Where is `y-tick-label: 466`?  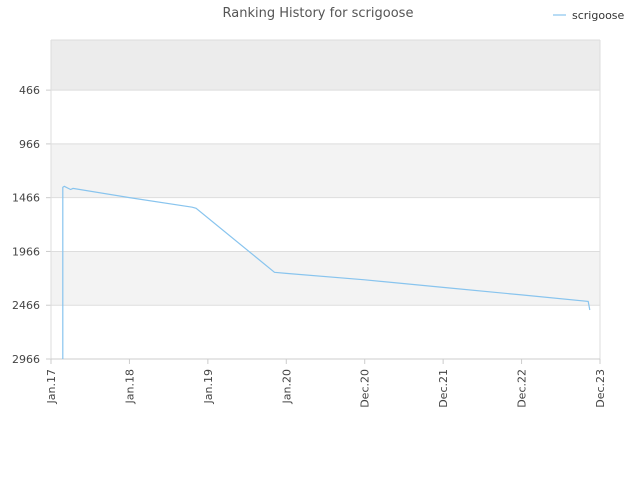 y-tick-label: 466 is located at coordinates (29, 90).